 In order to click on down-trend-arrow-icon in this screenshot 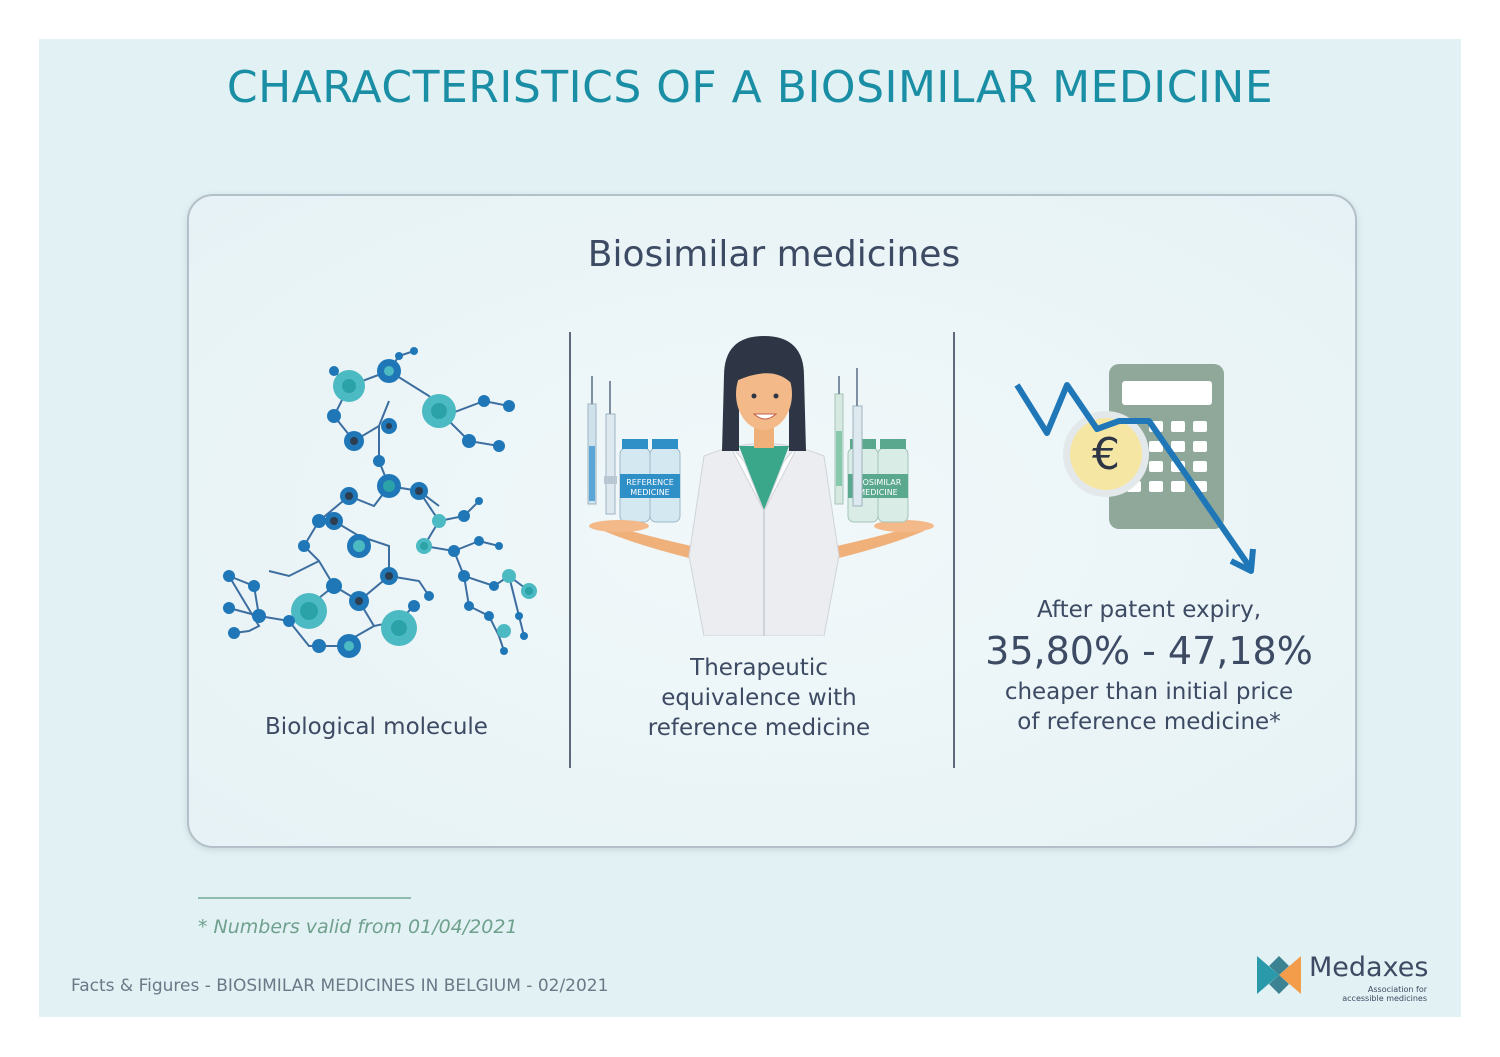, I will do `click(1133, 475)`.